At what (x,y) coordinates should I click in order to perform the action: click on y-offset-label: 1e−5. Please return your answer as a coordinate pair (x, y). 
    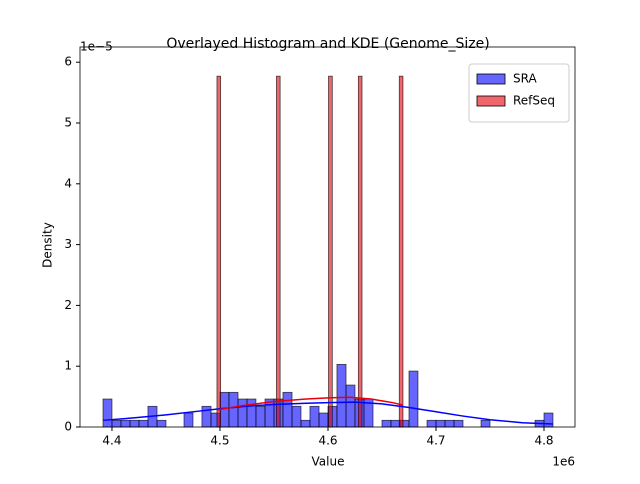
    Looking at the image, I should click on (96, 47).